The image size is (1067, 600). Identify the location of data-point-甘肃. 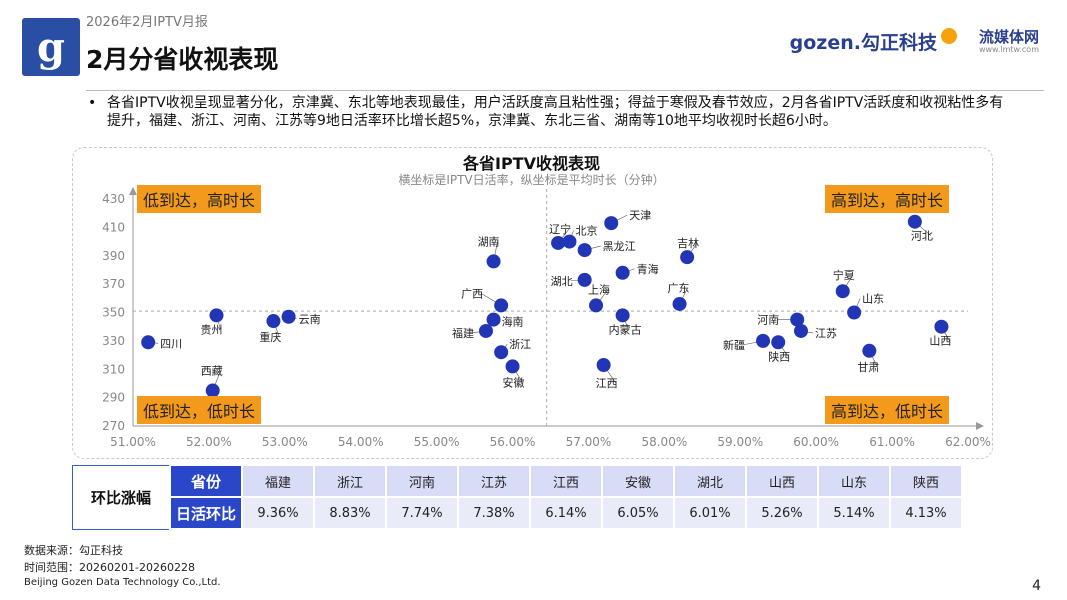
(869, 350).